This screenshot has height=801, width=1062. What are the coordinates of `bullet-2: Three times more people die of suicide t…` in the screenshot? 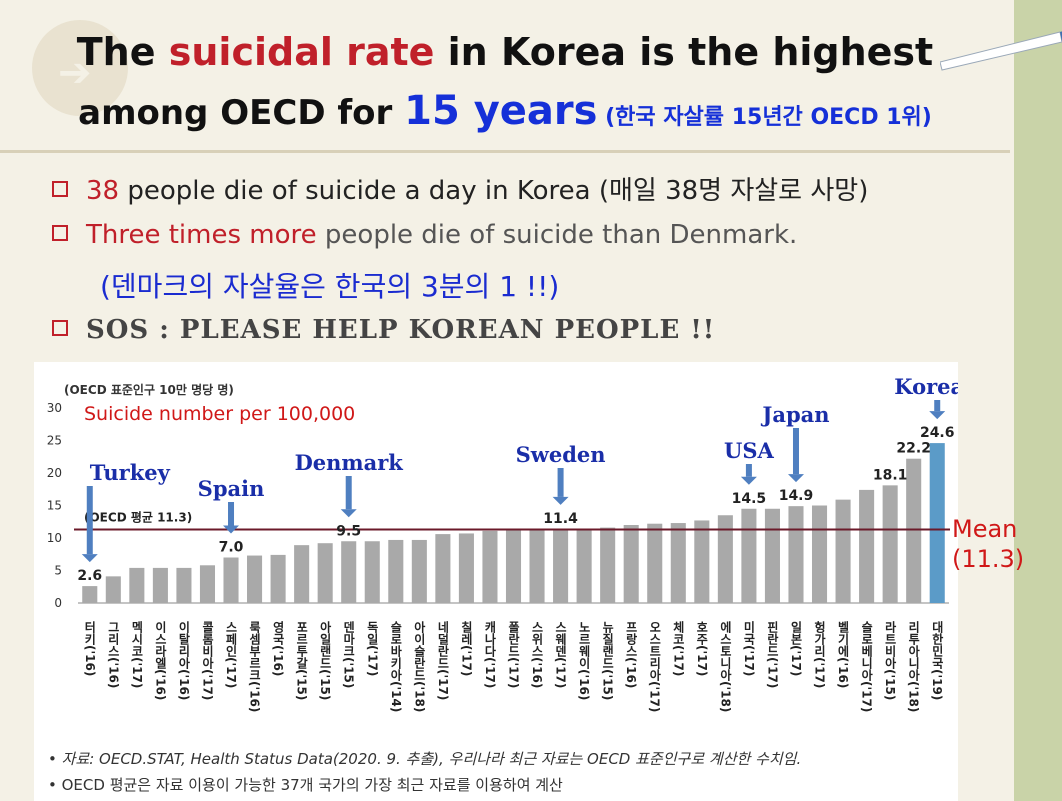 It's located at (424, 235).